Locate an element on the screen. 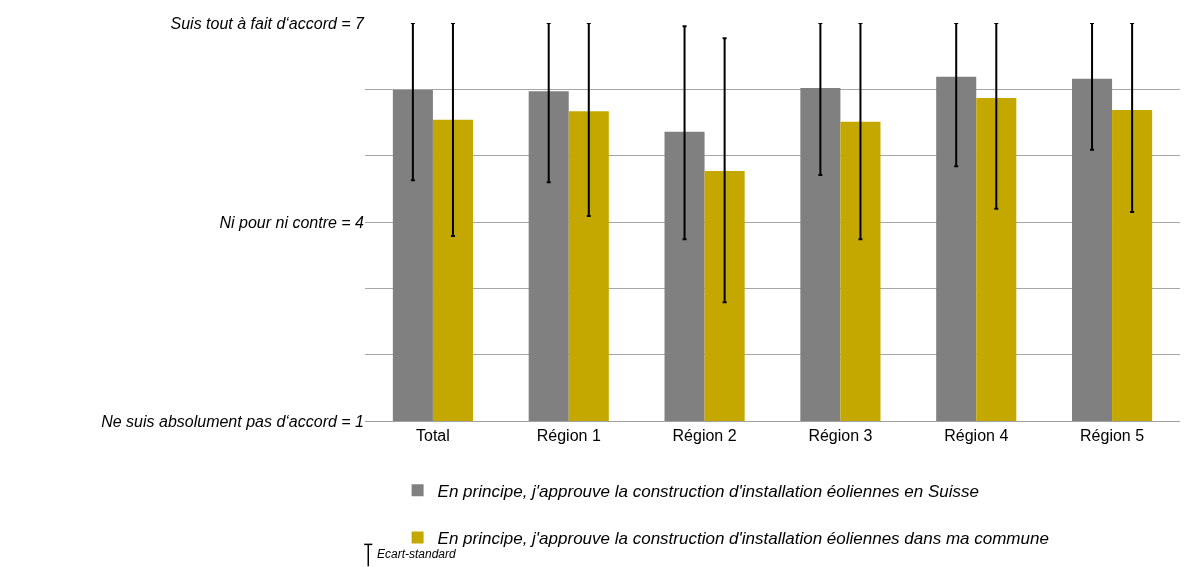 The height and width of the screenshot is (567, 1184). x-tick-label: Région 3 is located at coordinates (840, 436).